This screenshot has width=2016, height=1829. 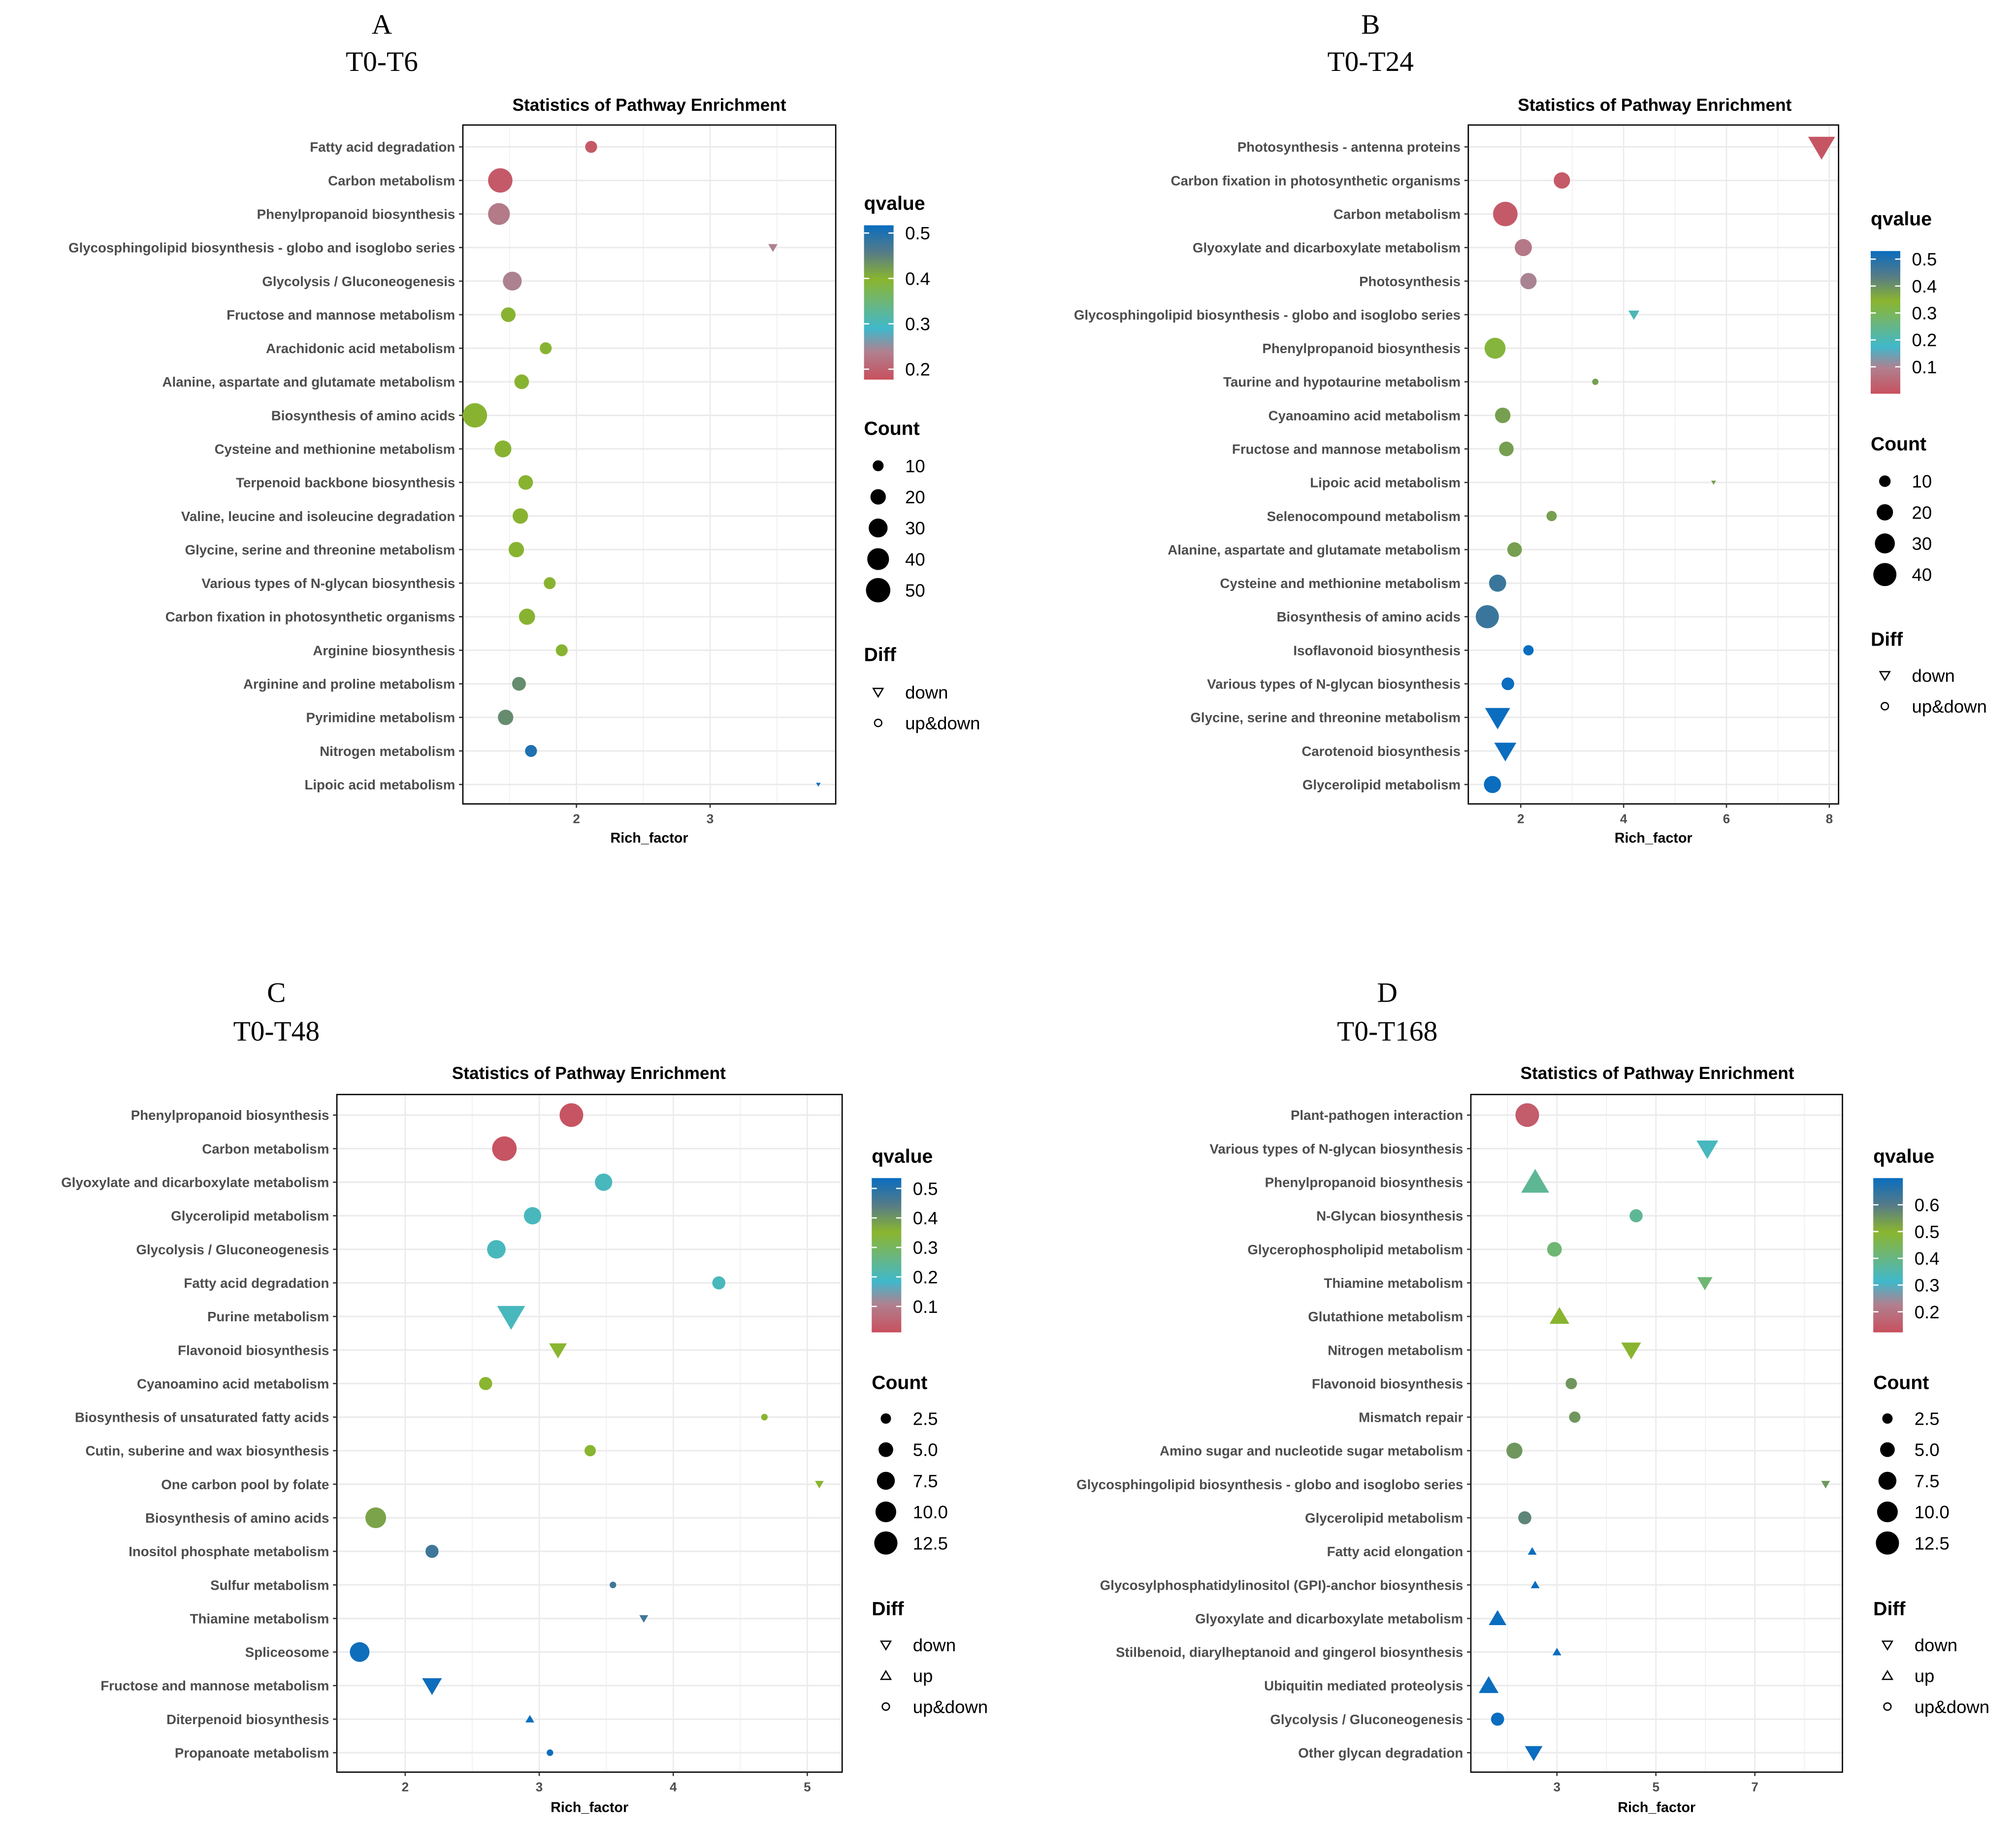 I want to click on panel-letter: B, so click(x=1370, y=24).